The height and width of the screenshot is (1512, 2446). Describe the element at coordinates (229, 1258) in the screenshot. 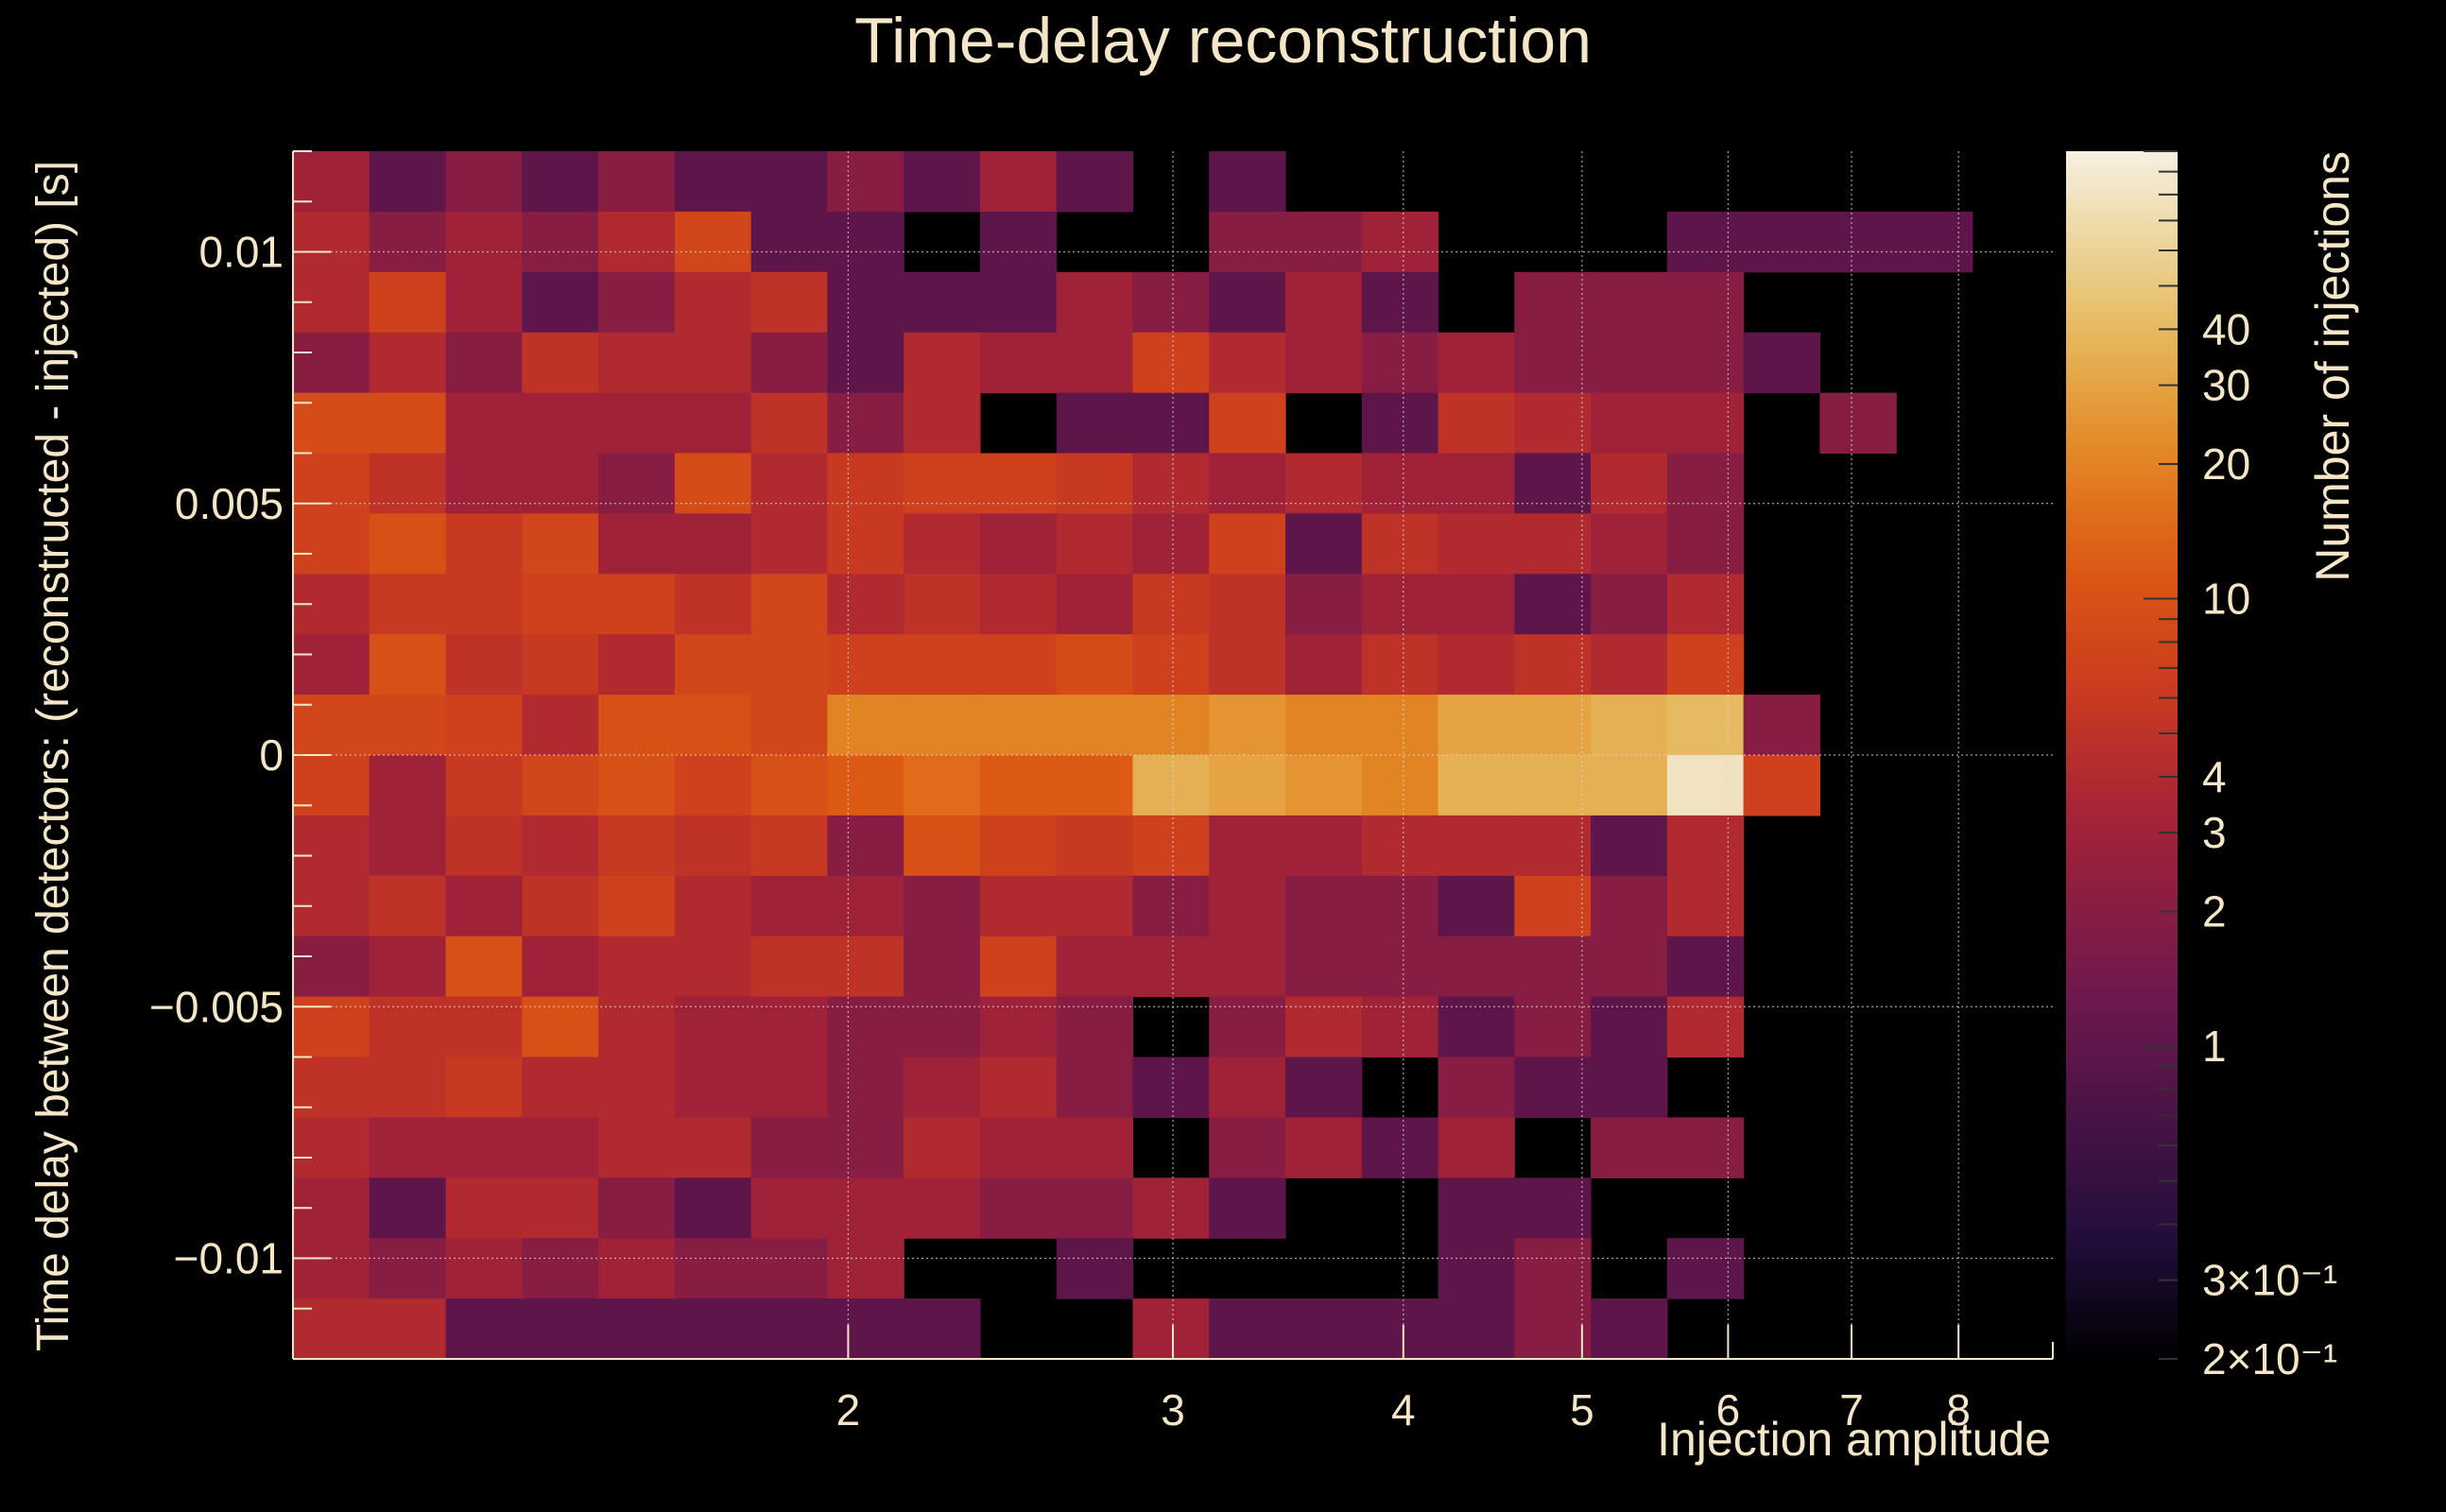

I see `y-tick-label: −0.01` at that location.